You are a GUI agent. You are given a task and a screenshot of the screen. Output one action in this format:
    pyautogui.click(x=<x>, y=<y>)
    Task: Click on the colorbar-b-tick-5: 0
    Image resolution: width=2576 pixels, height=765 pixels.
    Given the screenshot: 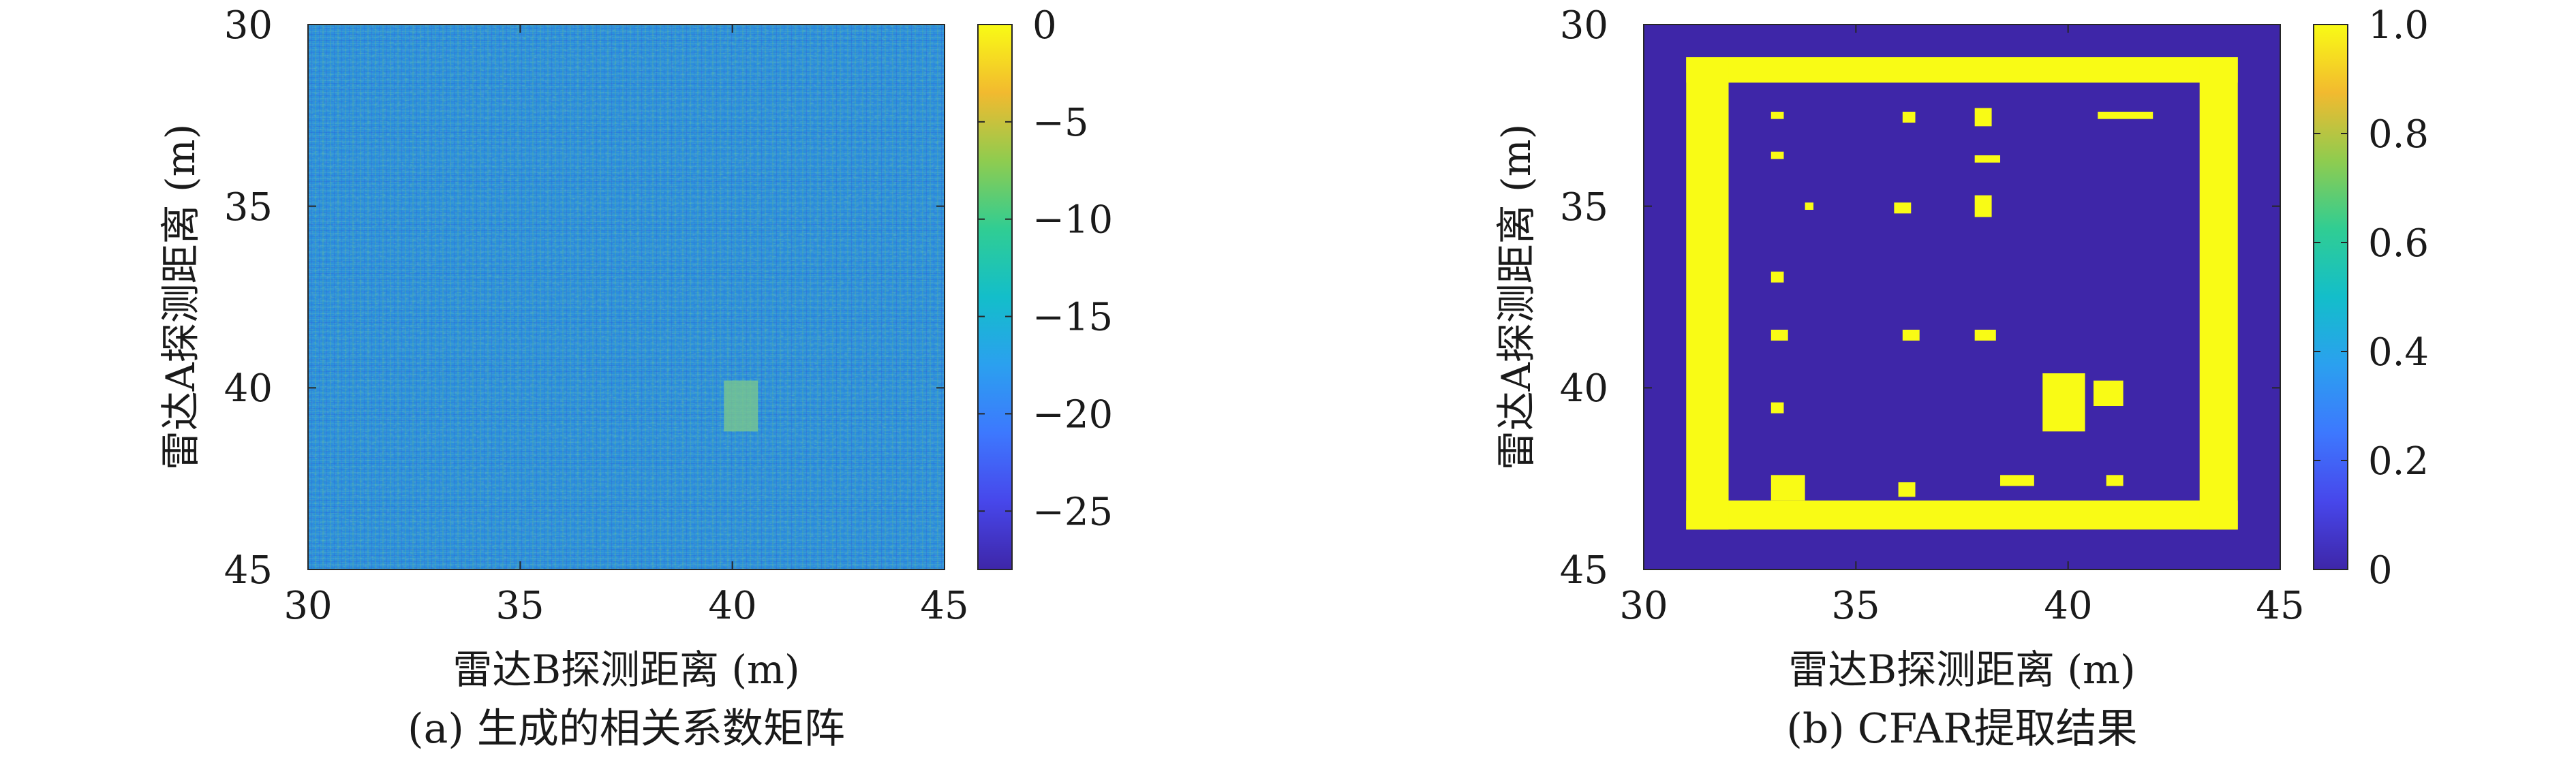 What is the action you would take?
    pyautogui.click(x=2380, y=570)
    